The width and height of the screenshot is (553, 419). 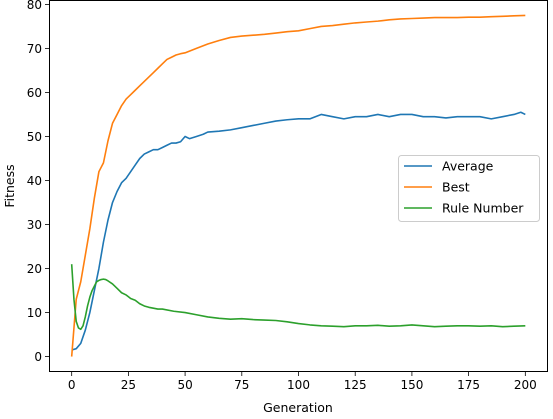 I want to click on x-tick-label: 125, so click(x=355, y=385).